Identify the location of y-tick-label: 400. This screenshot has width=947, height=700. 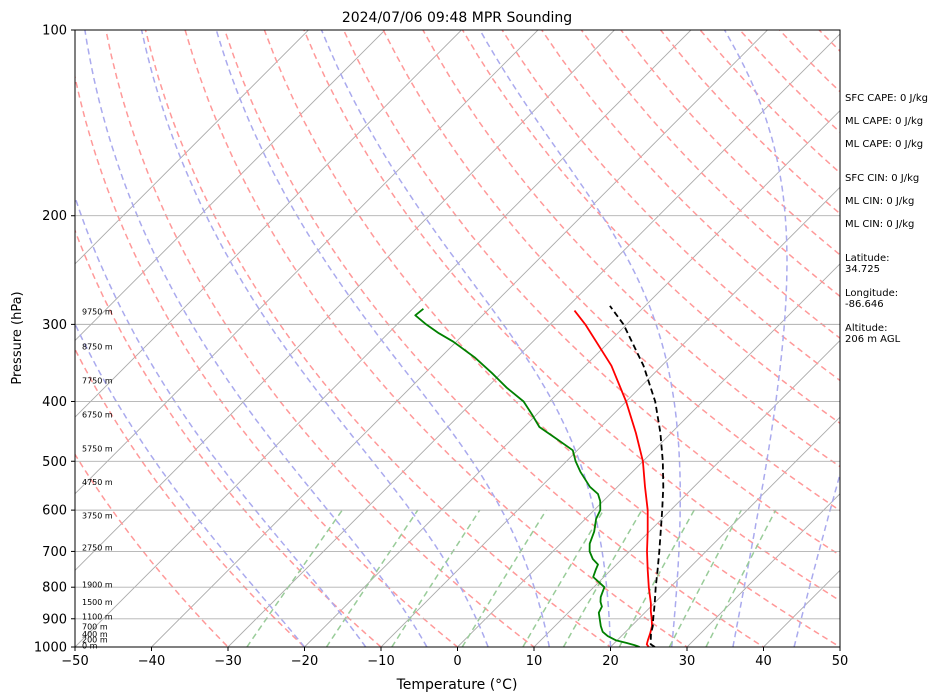
(54, 402).